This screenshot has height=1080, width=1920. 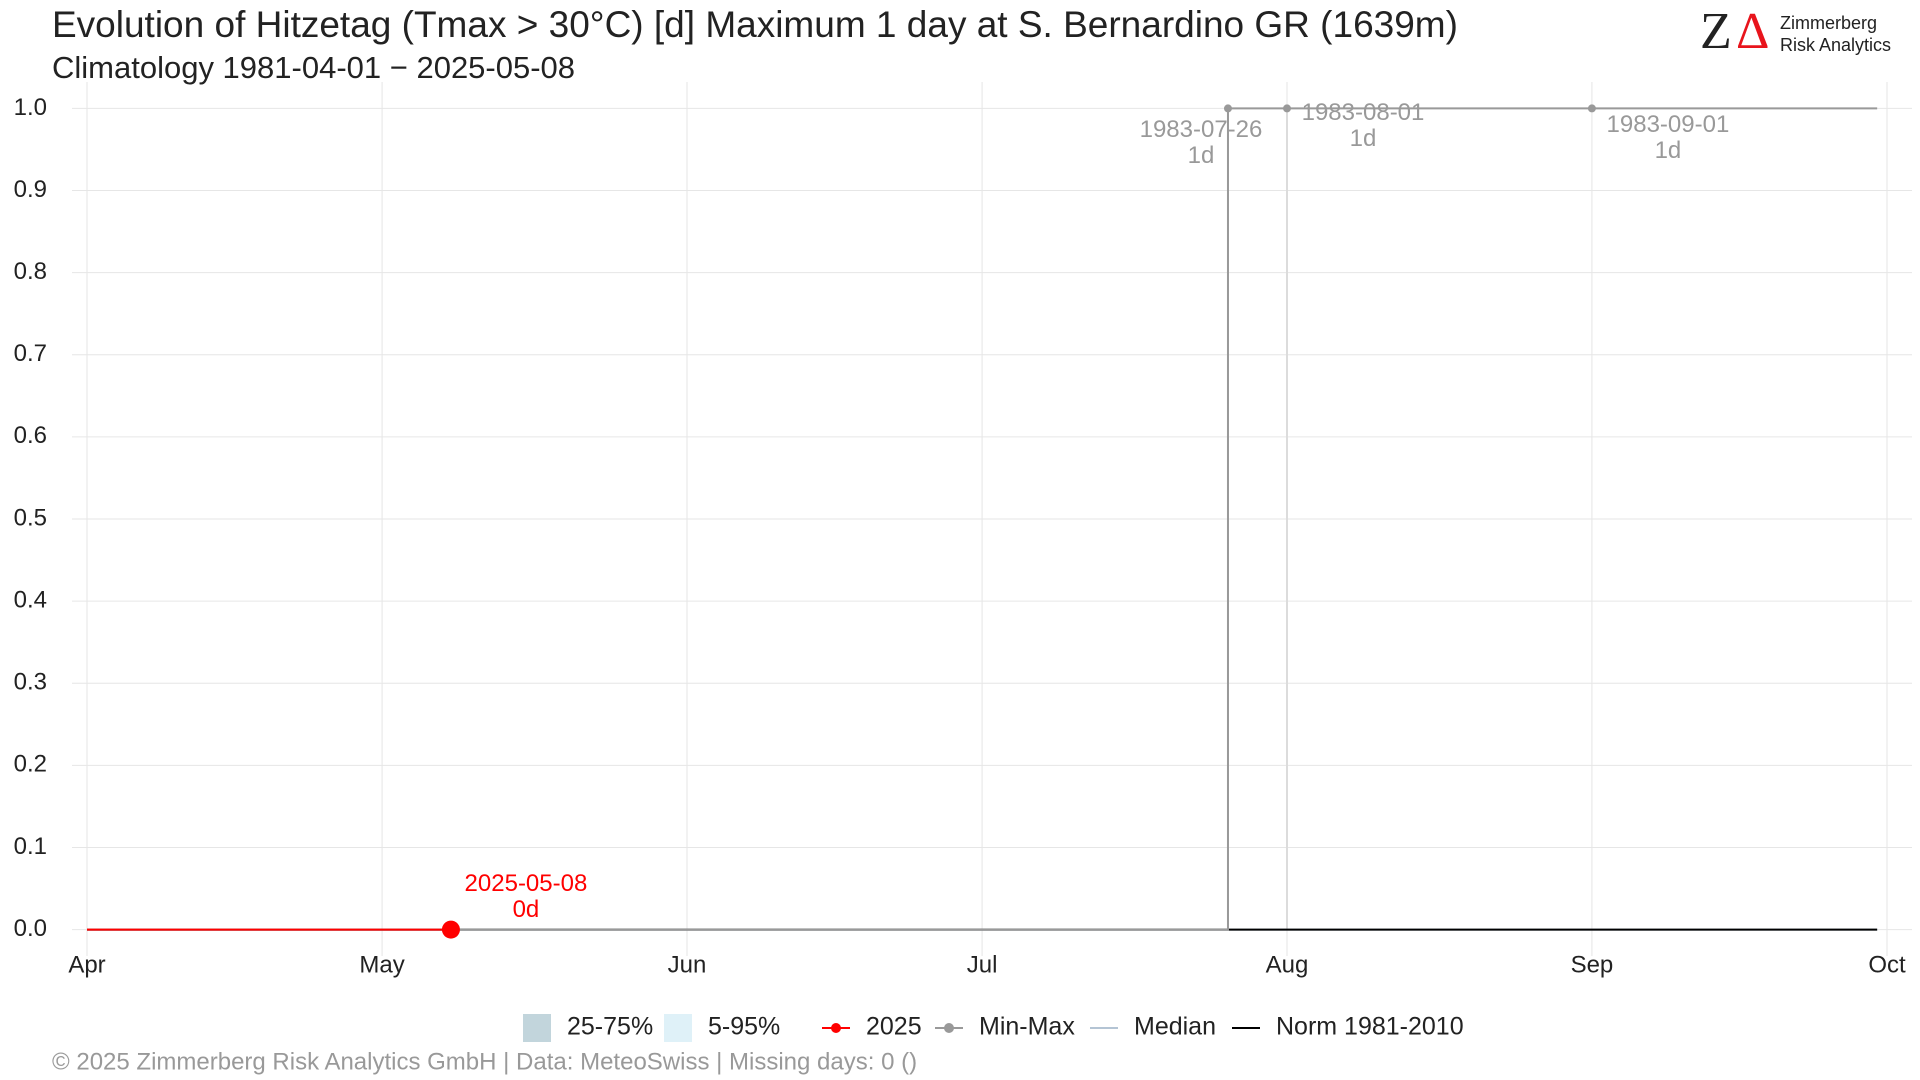 What do you see at coordinates (1287, 964) in the screenshot?
I see `x-tick-label: Aug` at bounding box center [1287, 964].